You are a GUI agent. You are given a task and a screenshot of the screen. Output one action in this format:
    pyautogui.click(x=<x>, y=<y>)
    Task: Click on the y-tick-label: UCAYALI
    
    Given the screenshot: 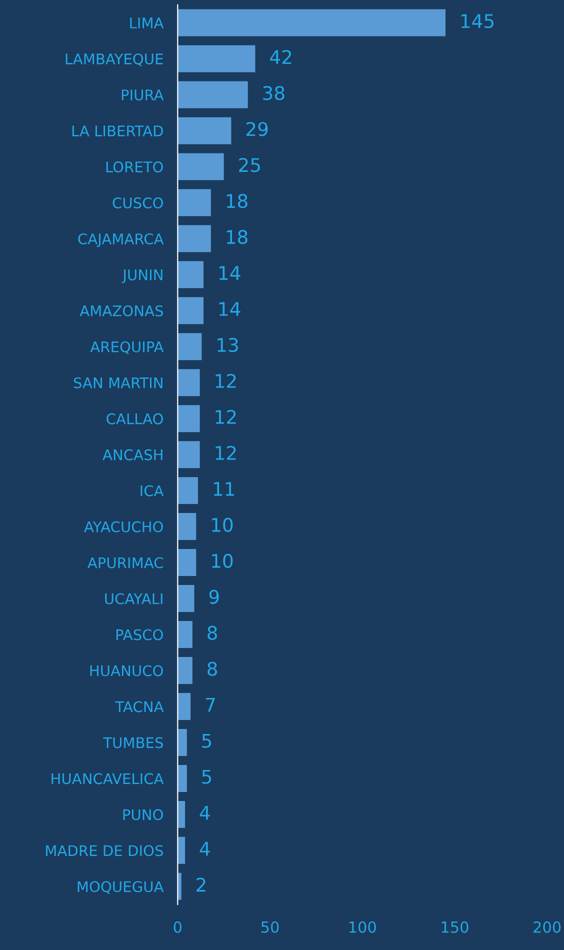 What is the action you would take?
    pyautogui.click(x=133, y=598)
    